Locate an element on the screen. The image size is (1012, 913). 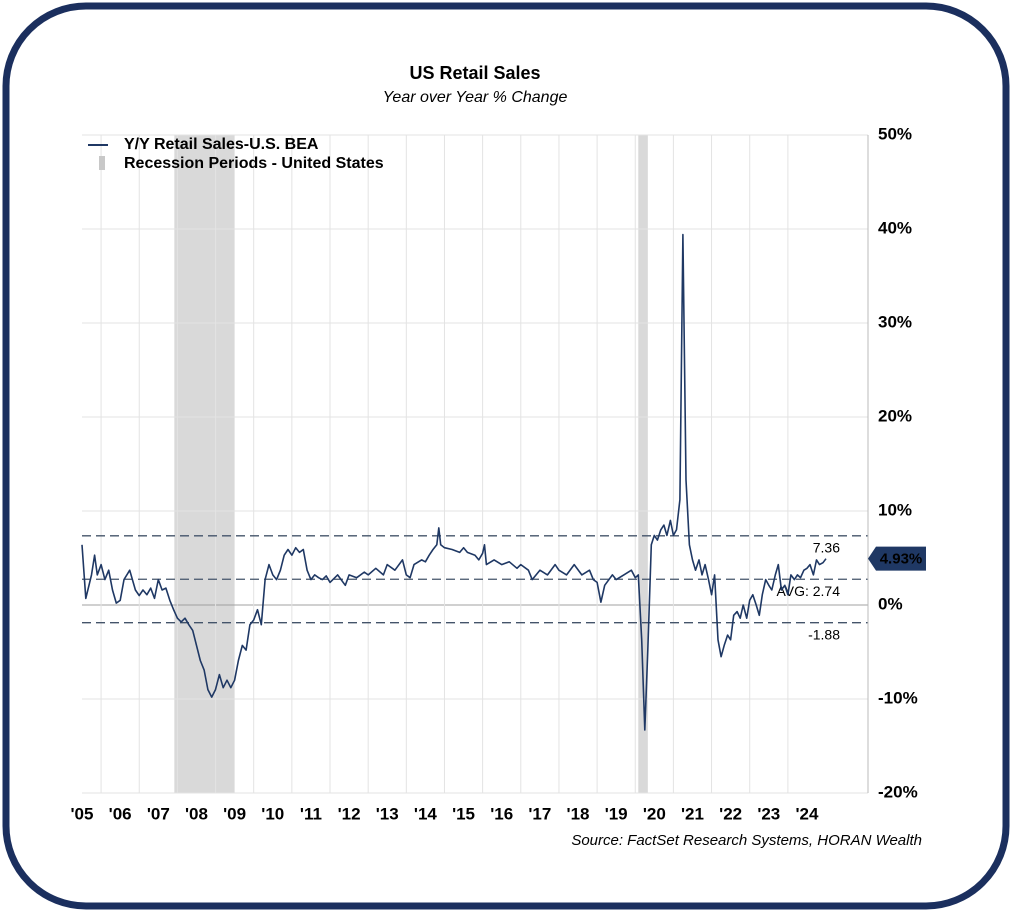
x-tick-label: '06 is located at coordinates (120, 813).